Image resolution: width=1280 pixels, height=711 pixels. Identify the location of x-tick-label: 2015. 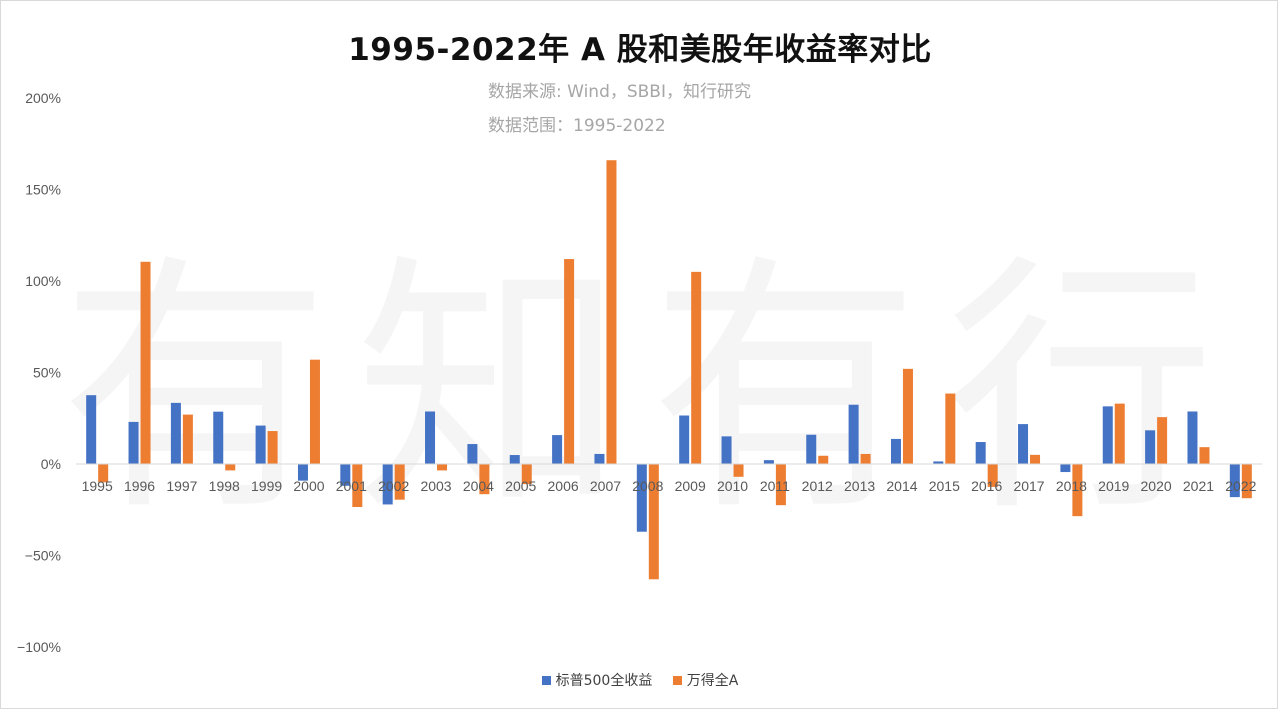
(944, 486).